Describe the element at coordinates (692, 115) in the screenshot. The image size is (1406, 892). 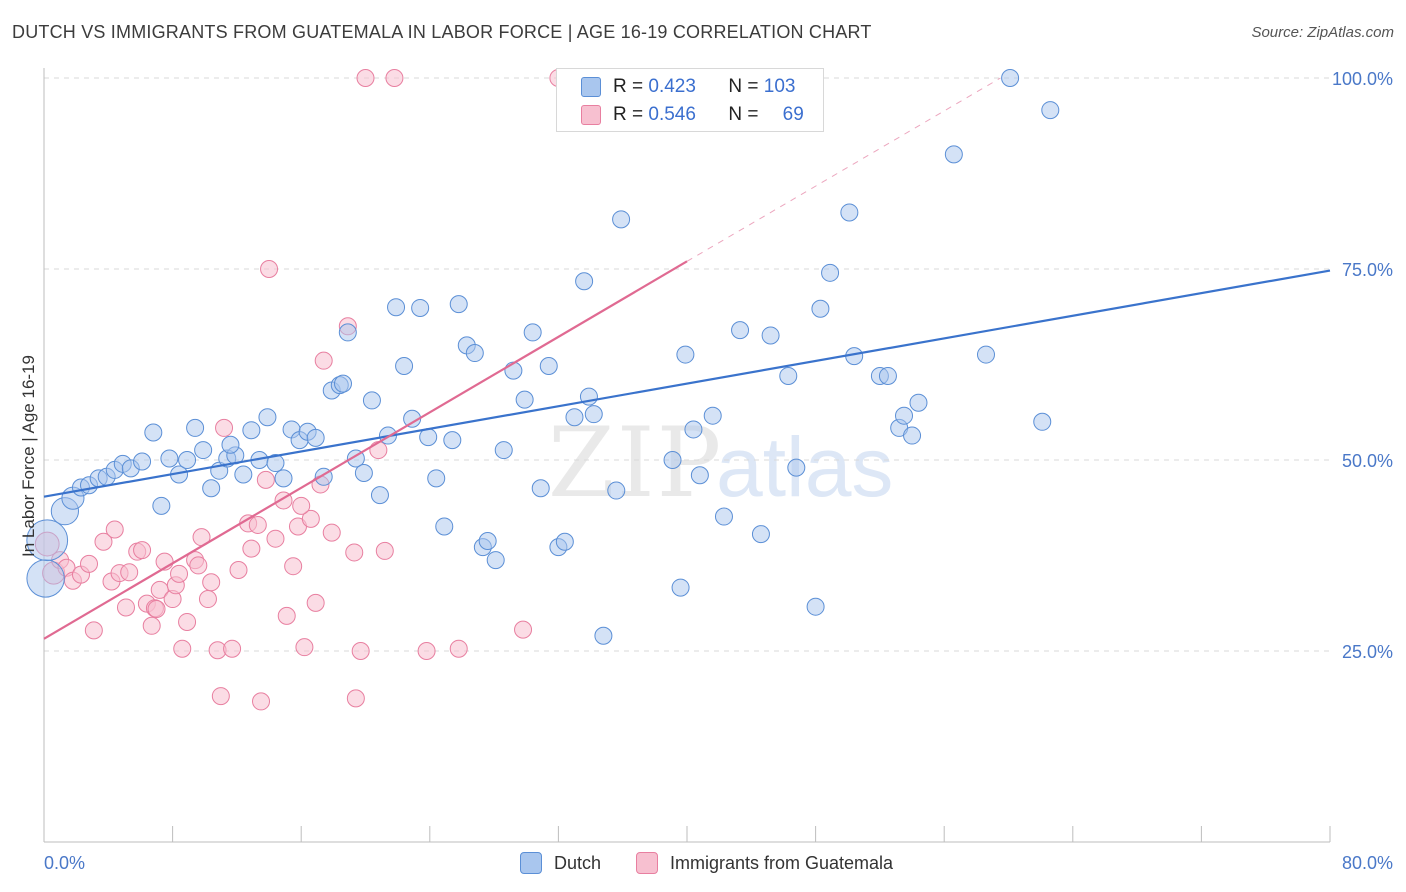
I see `legend-row-guatemala: R = 0.546 N = 69` at that location.